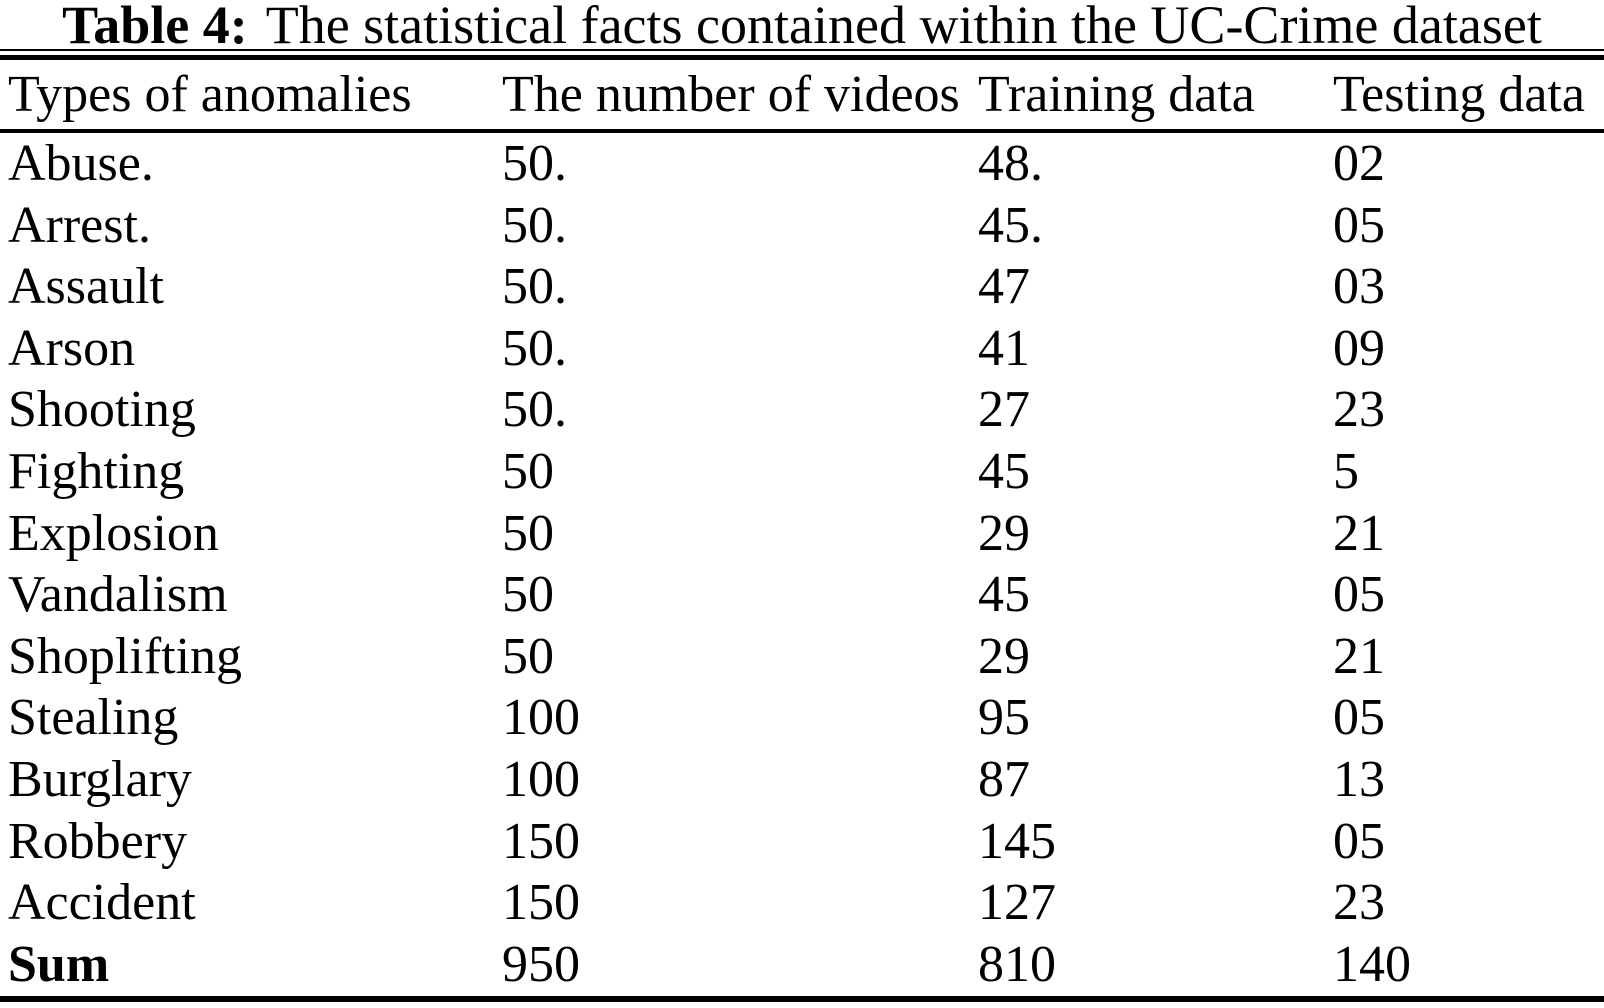 Image resolution: width=1604 pixels, height=1008 pixels. I want to click on cell-training: 145, so click(1017, 841).